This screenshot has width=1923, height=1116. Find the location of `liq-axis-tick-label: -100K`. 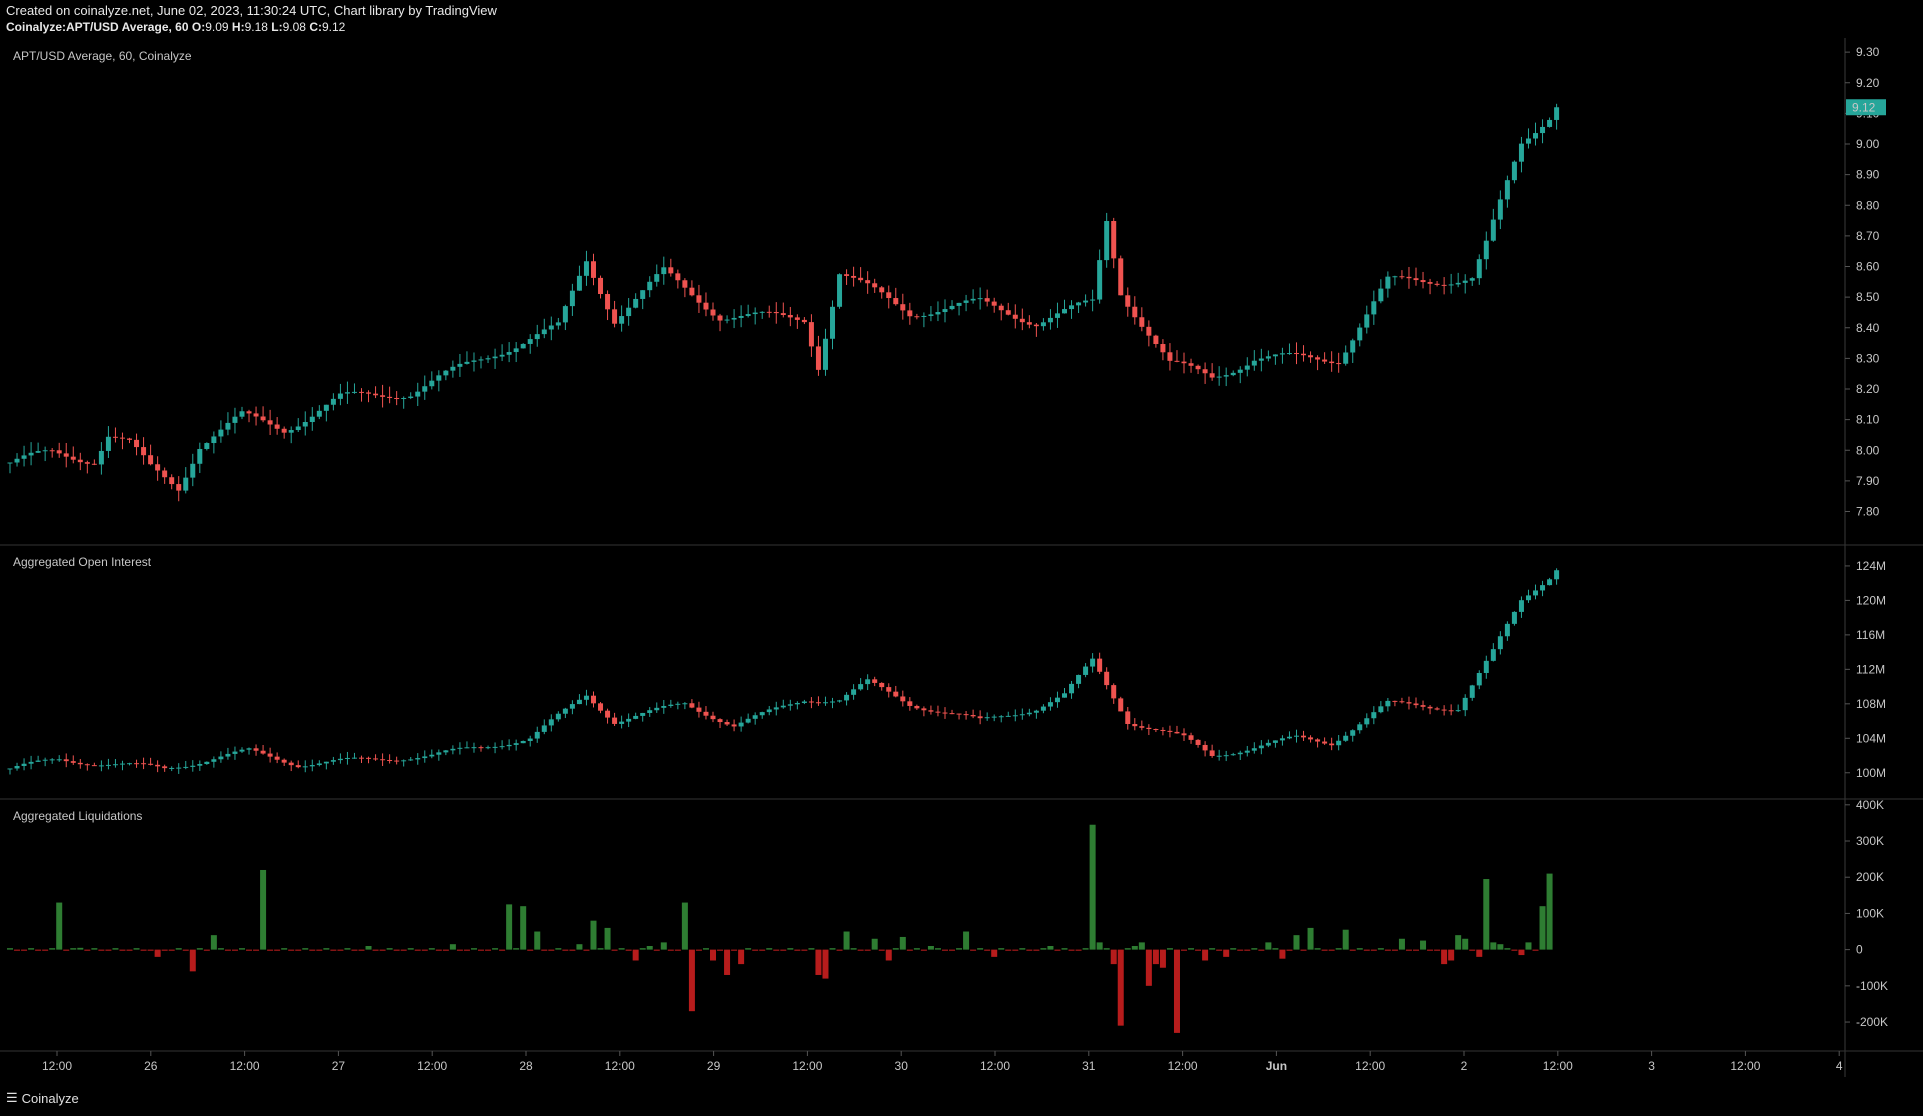

liq-axis-tick-label: -100K is located at coordinates (1872, 986).